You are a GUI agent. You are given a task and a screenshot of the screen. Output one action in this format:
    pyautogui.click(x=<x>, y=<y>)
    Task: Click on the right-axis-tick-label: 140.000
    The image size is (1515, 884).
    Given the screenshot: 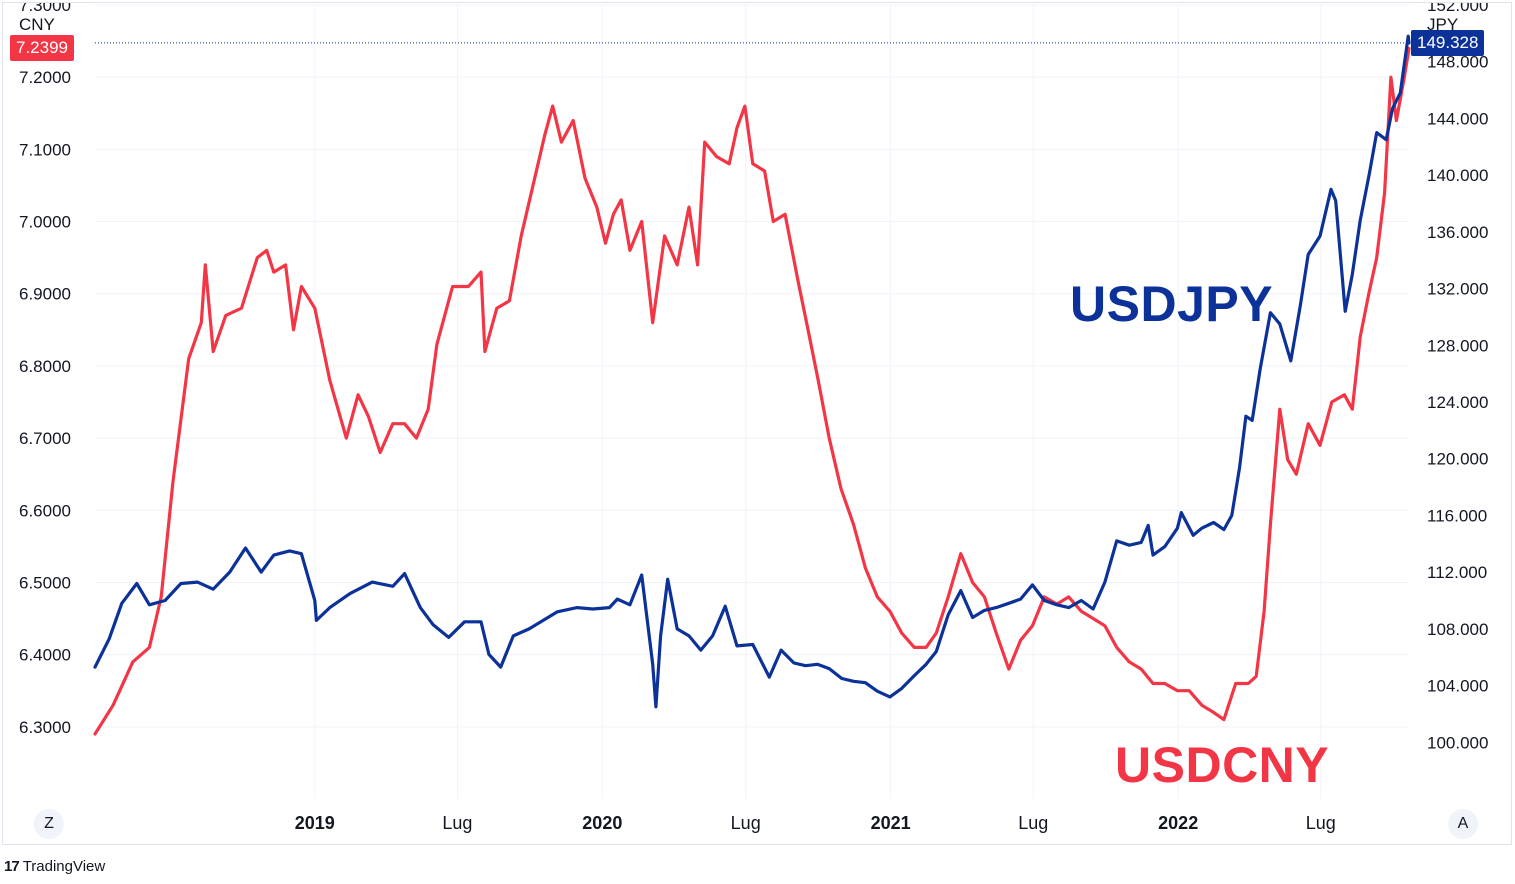 What is the action you would take?
    pyautogui.click(x=1457, y=175)
    